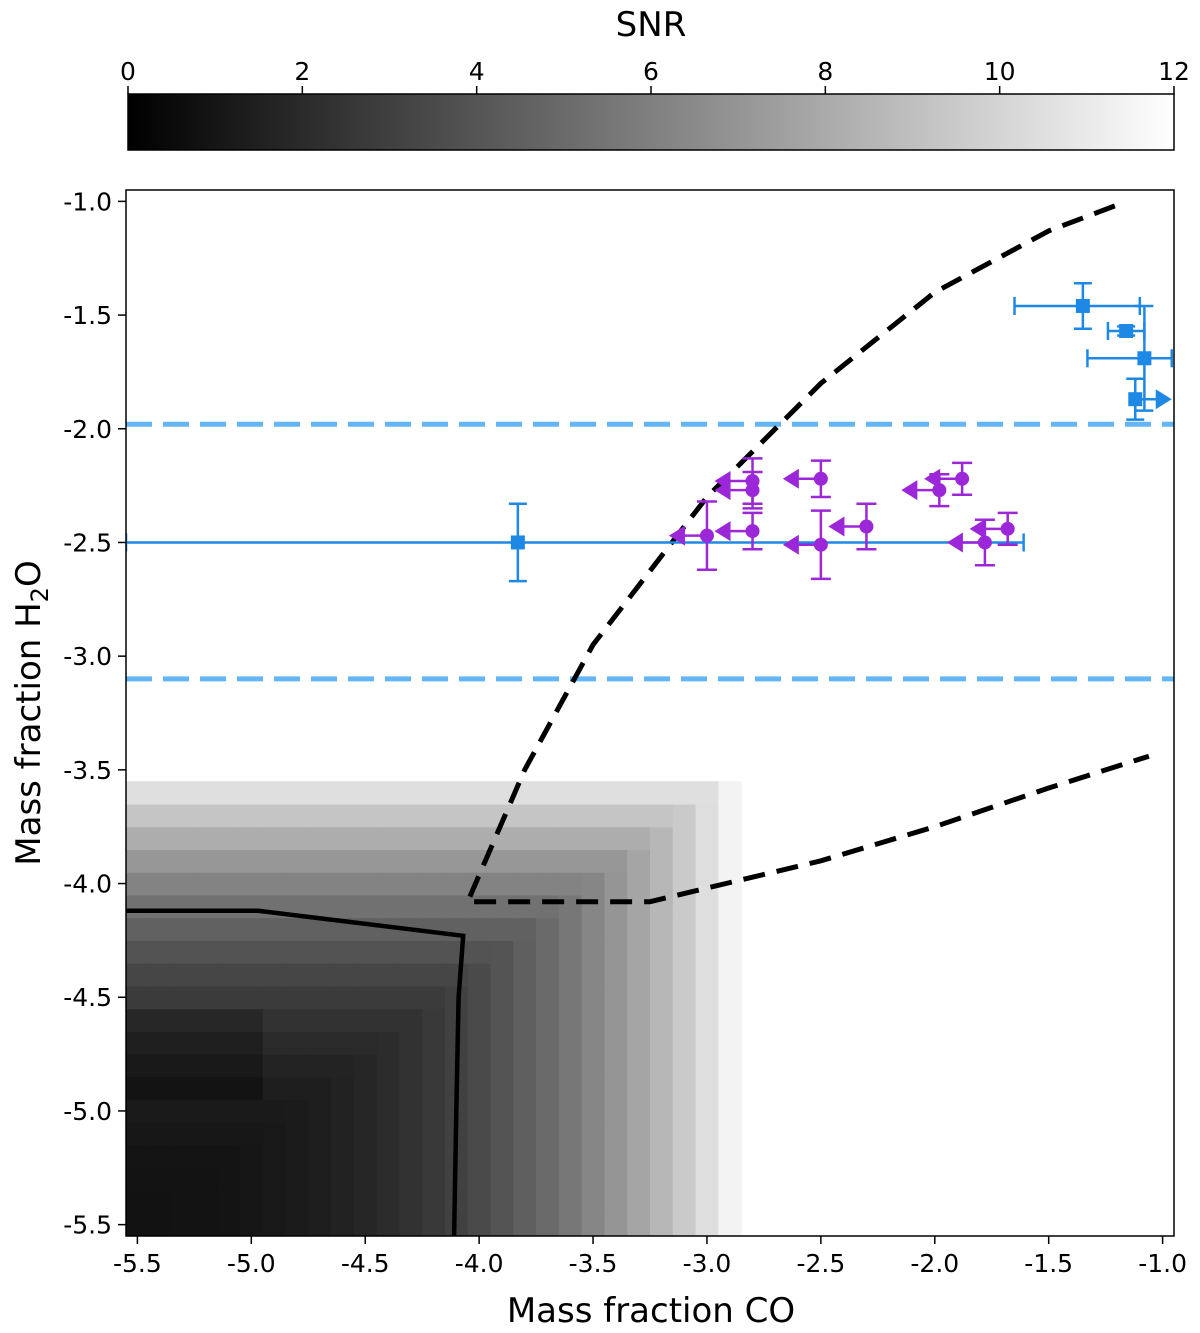  Describe the element at coordinates (40, 594) in the screenshot. I see `y-label-sub: 2` at that location.